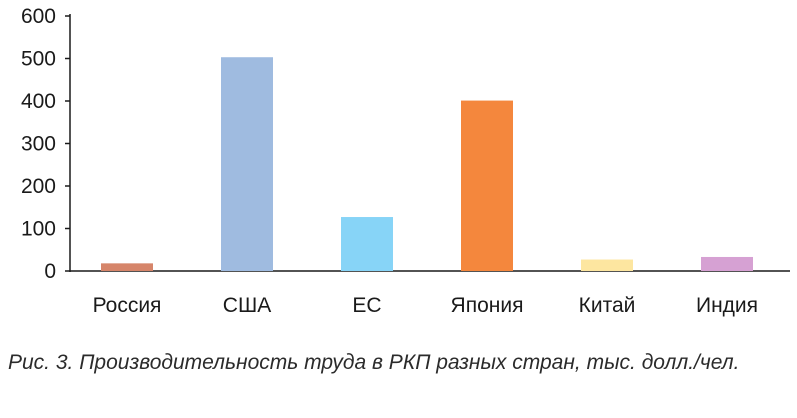  What do you see at coordinates (38, 186) in the screenshot?
I see `y-tick-label: 200` at bounding box center [38, 186].